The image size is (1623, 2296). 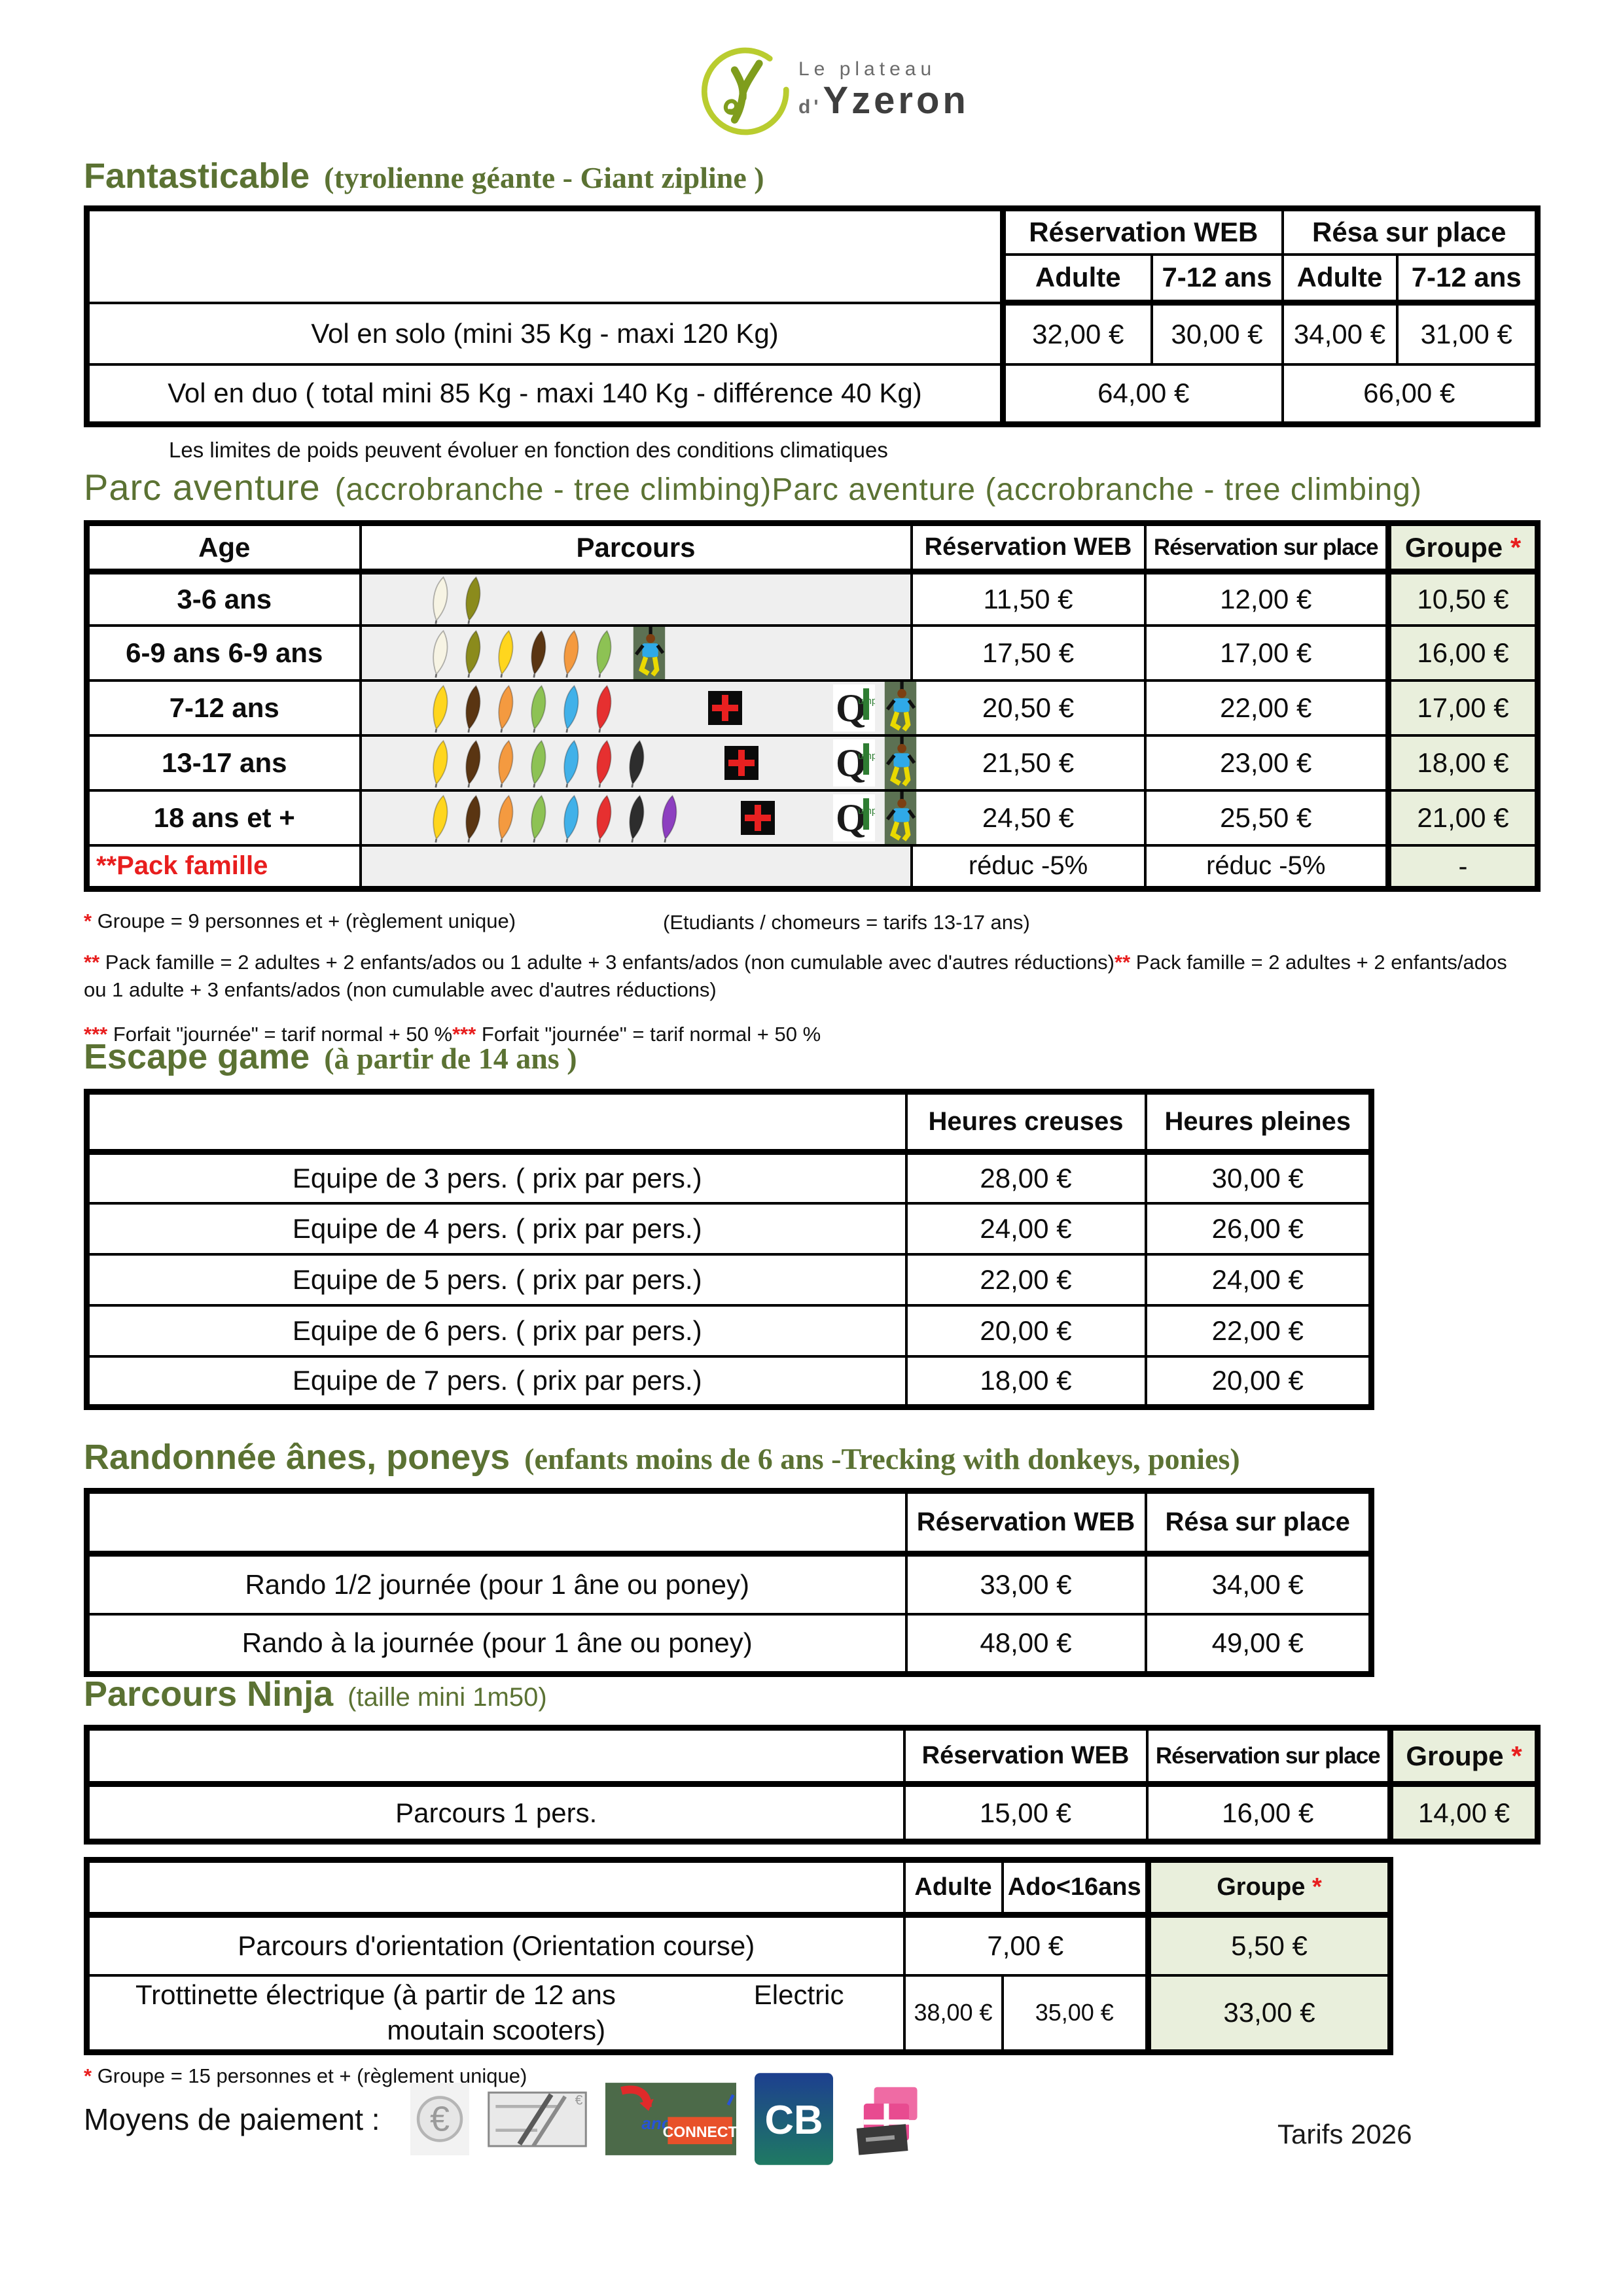 What do you see at coordinates (224, 867) in the screenshot?
I see `age-cell-pack-famille: **Pack famille` at bounding box center [224, 867].